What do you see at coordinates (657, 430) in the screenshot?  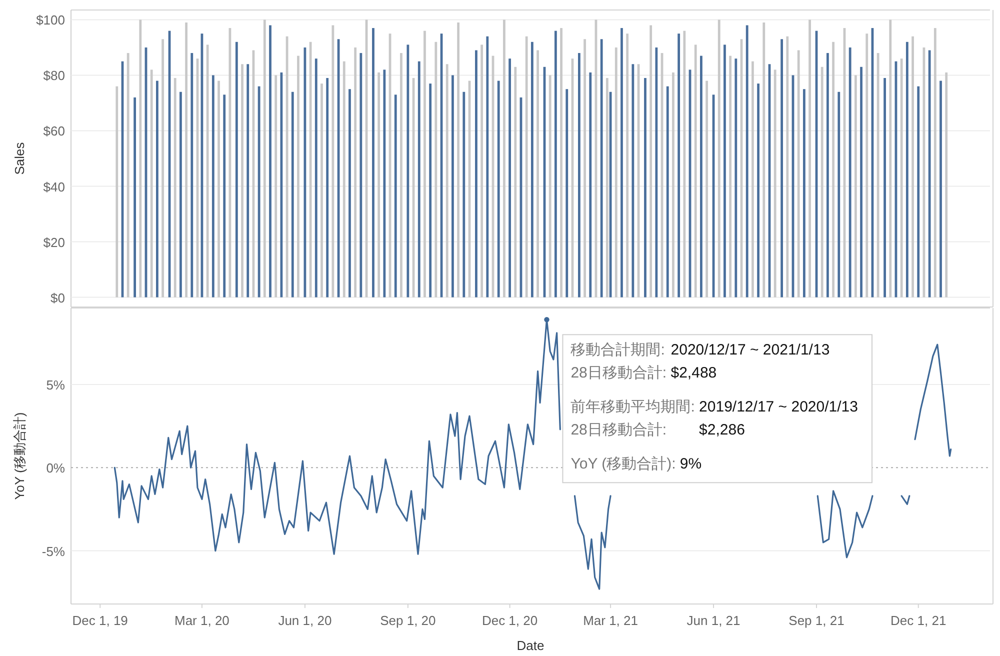 I see `text: 28日移動合計: $2,286` at bounding box center [657, 430].